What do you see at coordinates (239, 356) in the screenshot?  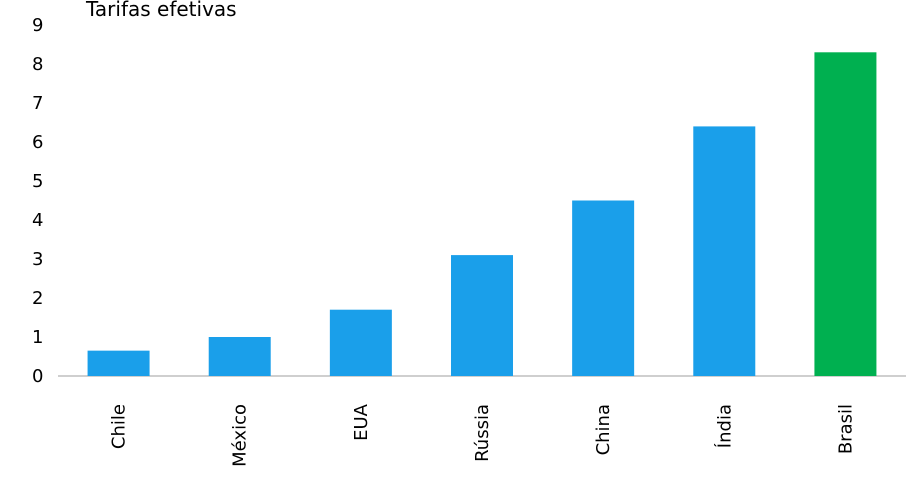 I see `bar-méxico` at bounding box center [239, 356].